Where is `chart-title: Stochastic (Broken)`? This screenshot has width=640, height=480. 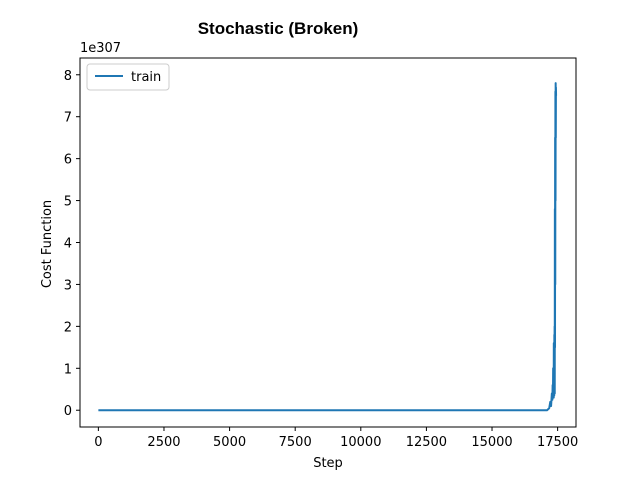 chart-title: Stochastic (Broken) is located at coordinates (278, 28).